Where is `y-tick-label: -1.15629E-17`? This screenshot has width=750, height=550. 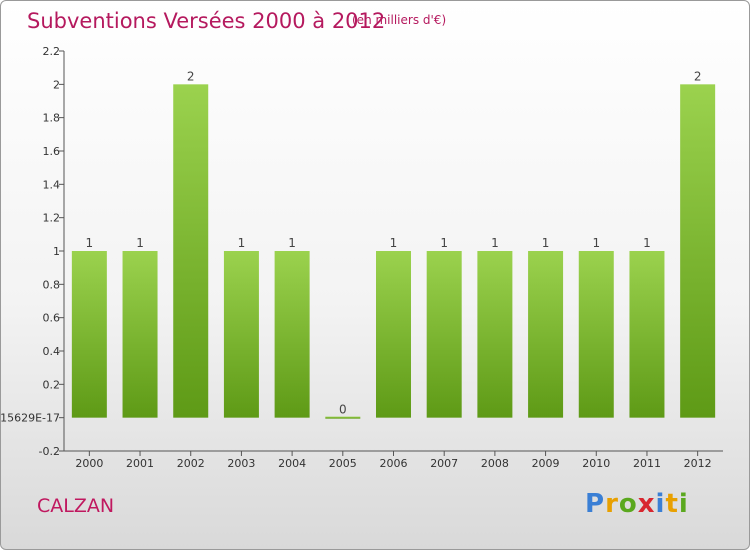 y-tick-label: -1.15629E-17 is located at coordinates (30, 418).